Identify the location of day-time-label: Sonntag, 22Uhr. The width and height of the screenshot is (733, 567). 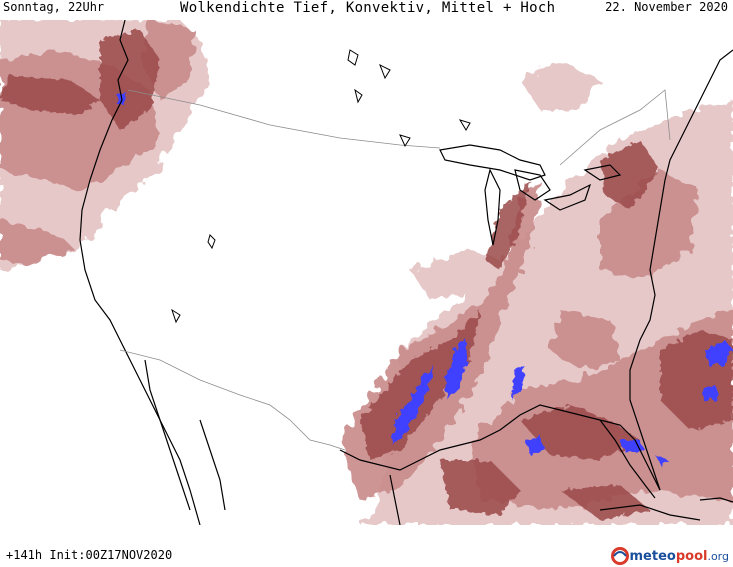
(54, 7).